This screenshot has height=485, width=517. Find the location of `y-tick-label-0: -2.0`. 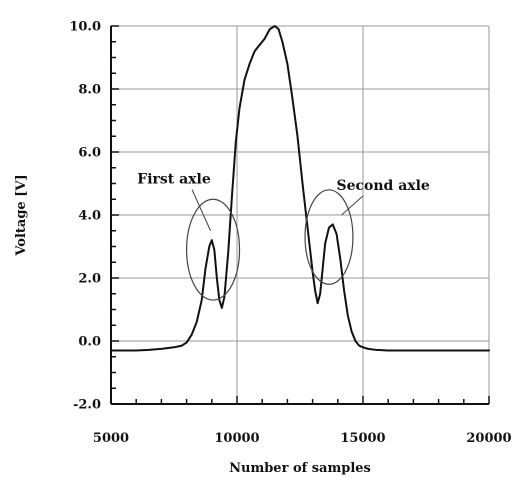

y-tick-label-0: -2.0 is located at coordinates (87, 405).